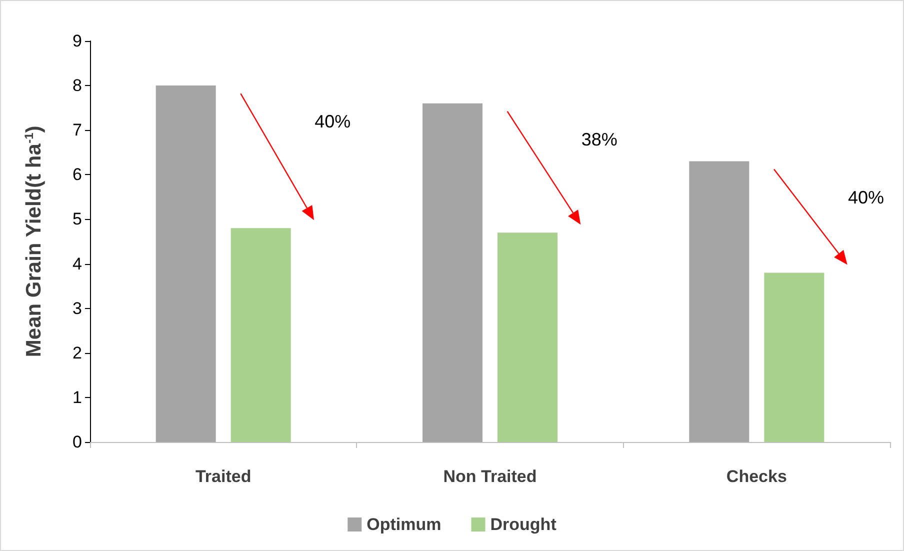 The width and height of the screenshot is (904, 551). What do you see at coordinates (756, 476) in the screenshot?
I see `x-tick-label: Checks` at bounding box center [756, 476].